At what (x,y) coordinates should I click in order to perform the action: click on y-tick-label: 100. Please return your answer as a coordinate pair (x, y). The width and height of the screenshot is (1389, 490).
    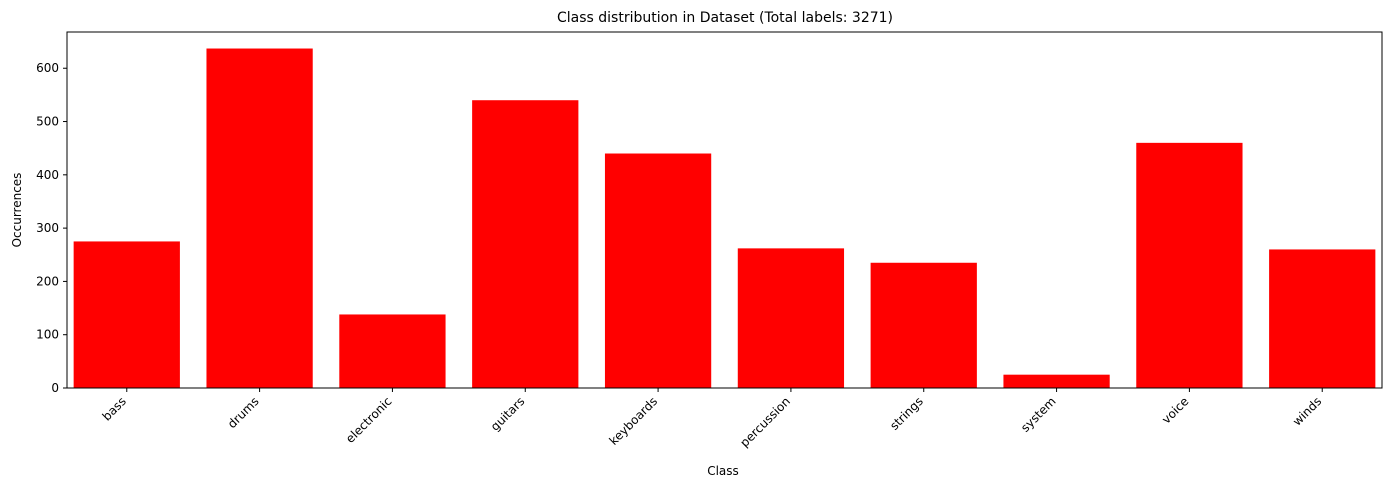
    Looking at the image, I should click on (47, 335).